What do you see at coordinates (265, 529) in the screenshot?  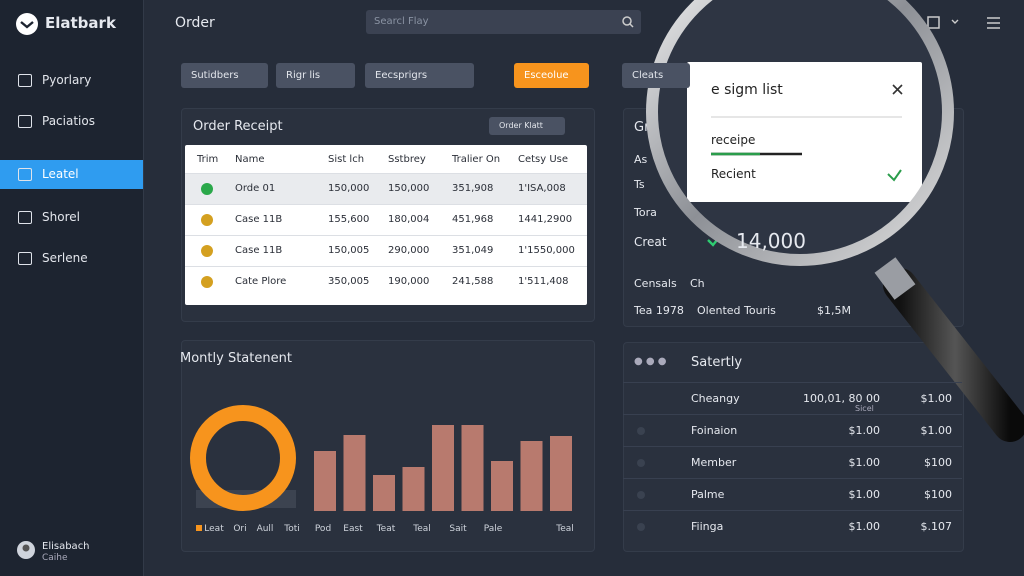 I see `x-label: Aull` at bounding box center [265, 529].